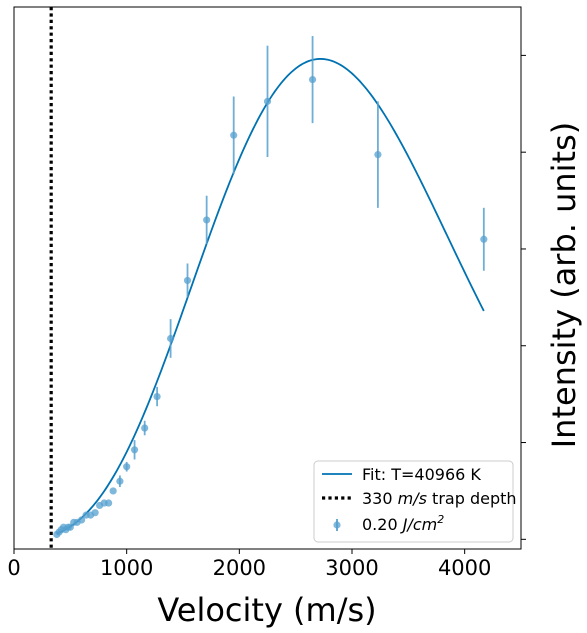  Describe the element at coordinates (266, 610) in the screenshot. I see `x-axis-title: Velocity (m/s)` at that location.